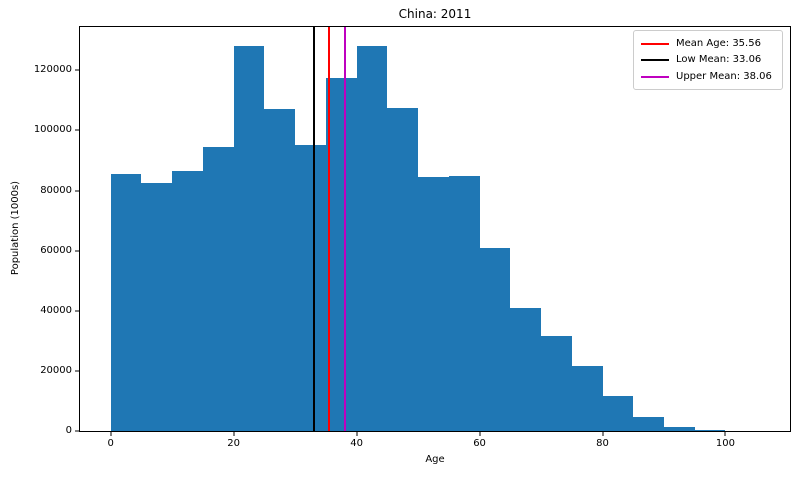  I want to click on mean-age-line, so click(329, 229).